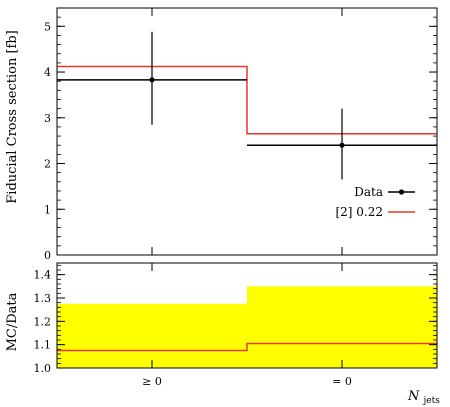  What do you see at coordinates (375, 202) in the screenshot?
I see `legend: Data [2] 0.22` at bounding box center [375, 202].